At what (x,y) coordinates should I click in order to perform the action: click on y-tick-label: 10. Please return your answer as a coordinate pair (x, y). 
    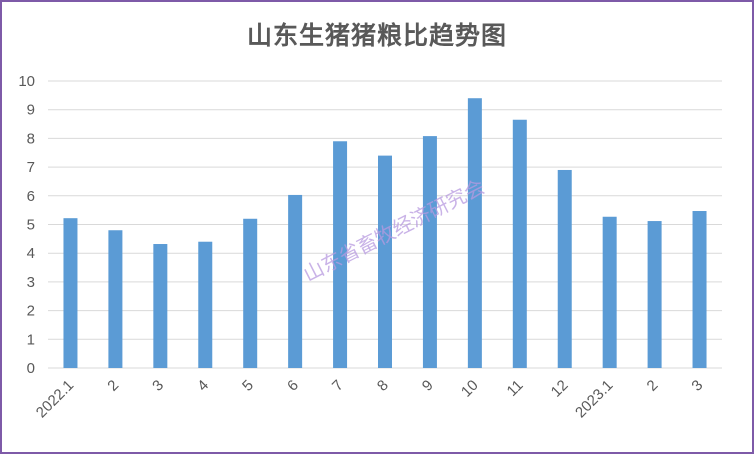
    Looking at the image, I should click on (26, 81).